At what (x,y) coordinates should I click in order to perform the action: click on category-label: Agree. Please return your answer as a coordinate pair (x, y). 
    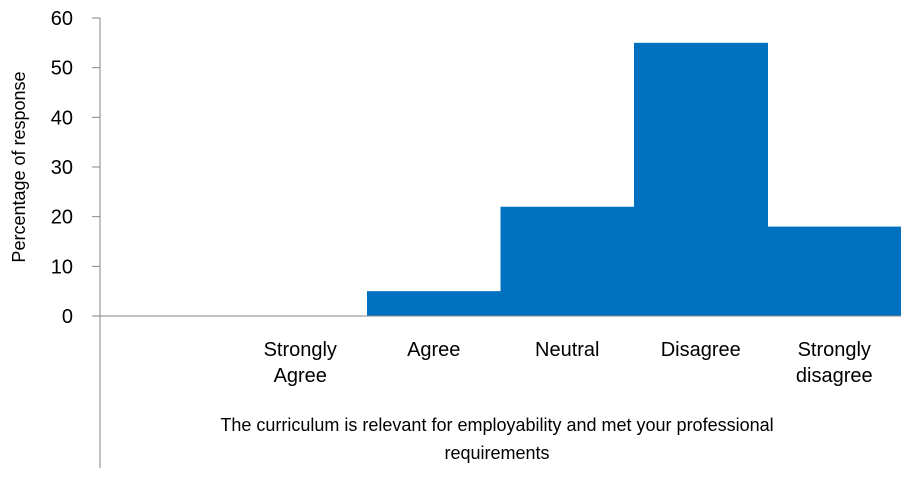
    Looking at the image, I should click on (433, 350).